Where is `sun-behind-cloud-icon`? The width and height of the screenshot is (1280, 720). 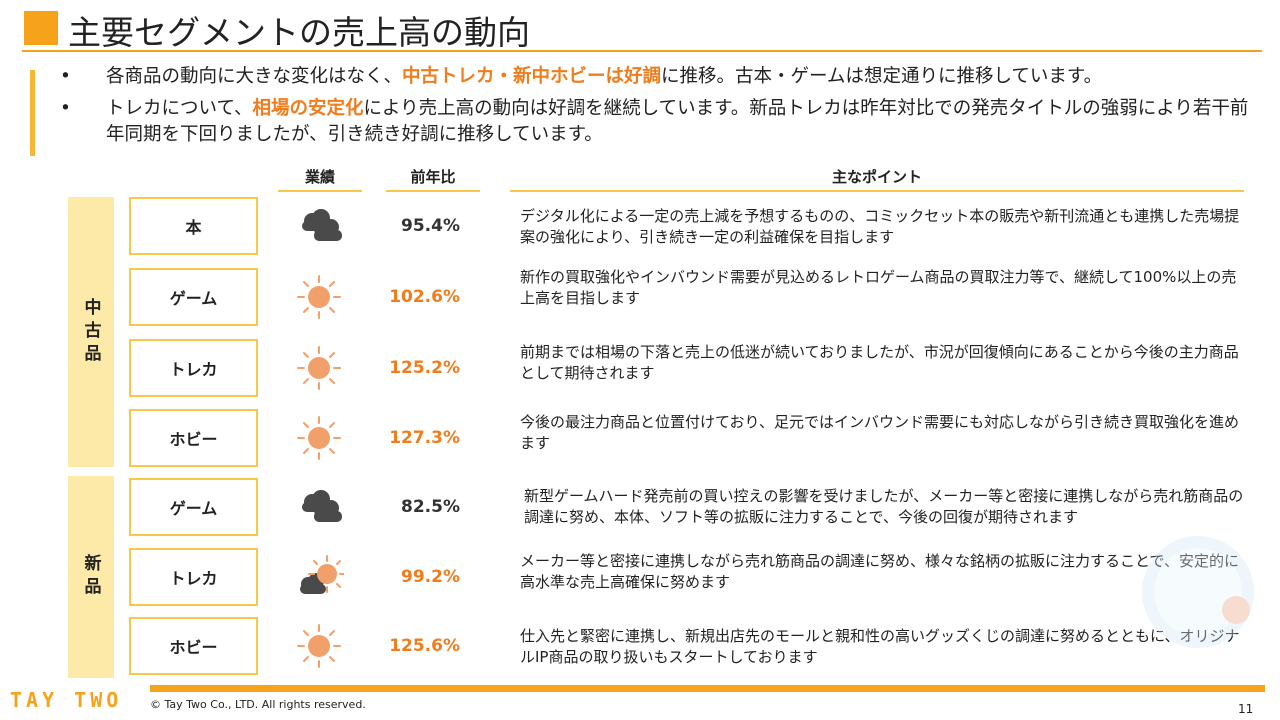
sun-behind-cloud-icon is located at coordinates (322, 574).